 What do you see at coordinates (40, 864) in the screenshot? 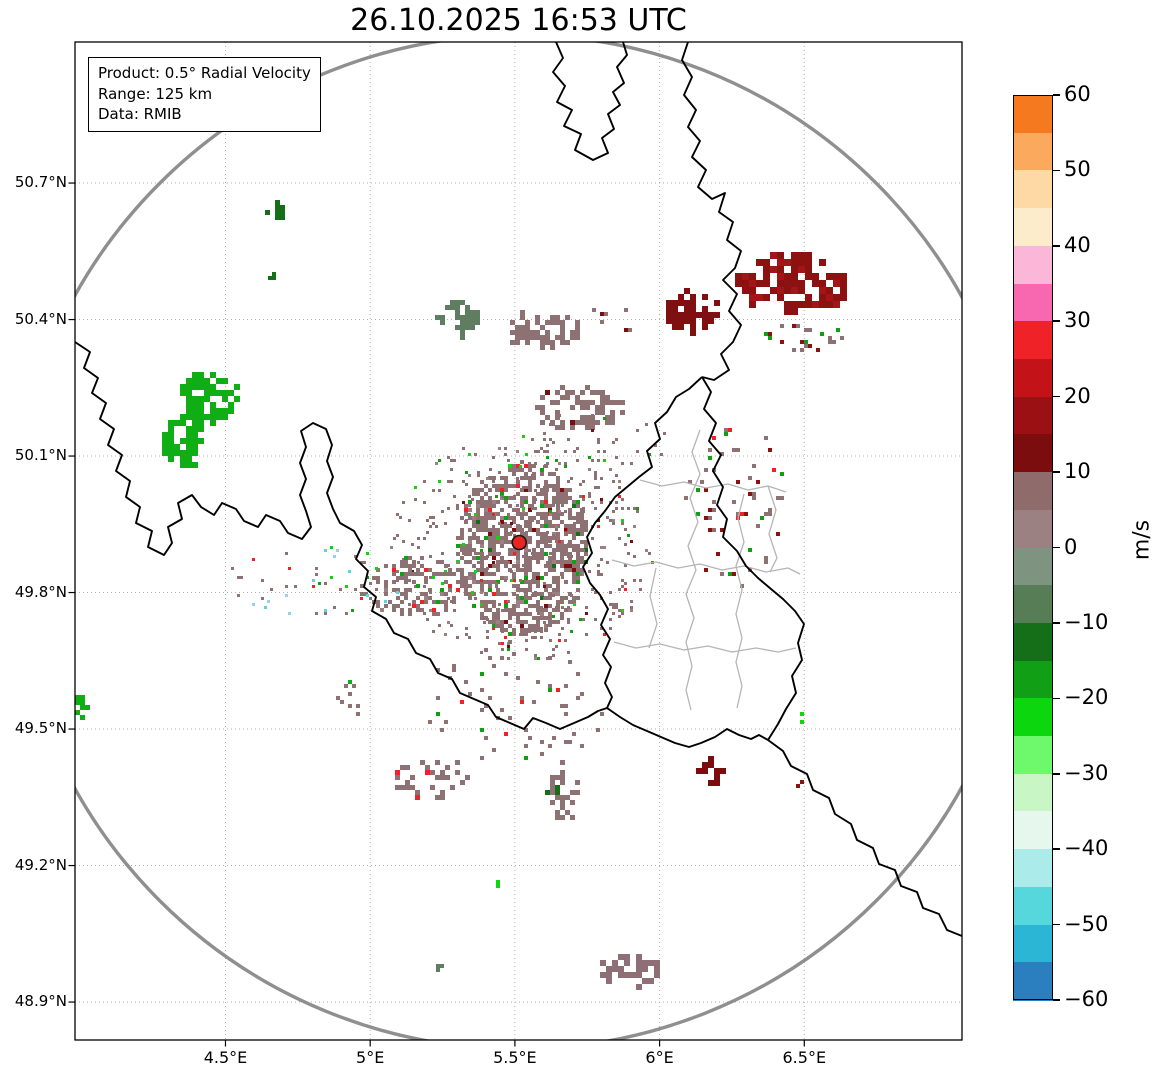
I see `y-tick-label: 49.2°N` at bounding box center [40, 864].